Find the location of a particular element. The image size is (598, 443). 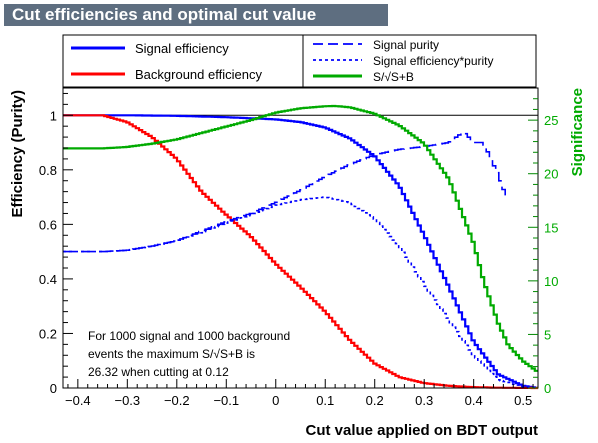

y2-tick-label: 15 is located at coordinates (551, 227).